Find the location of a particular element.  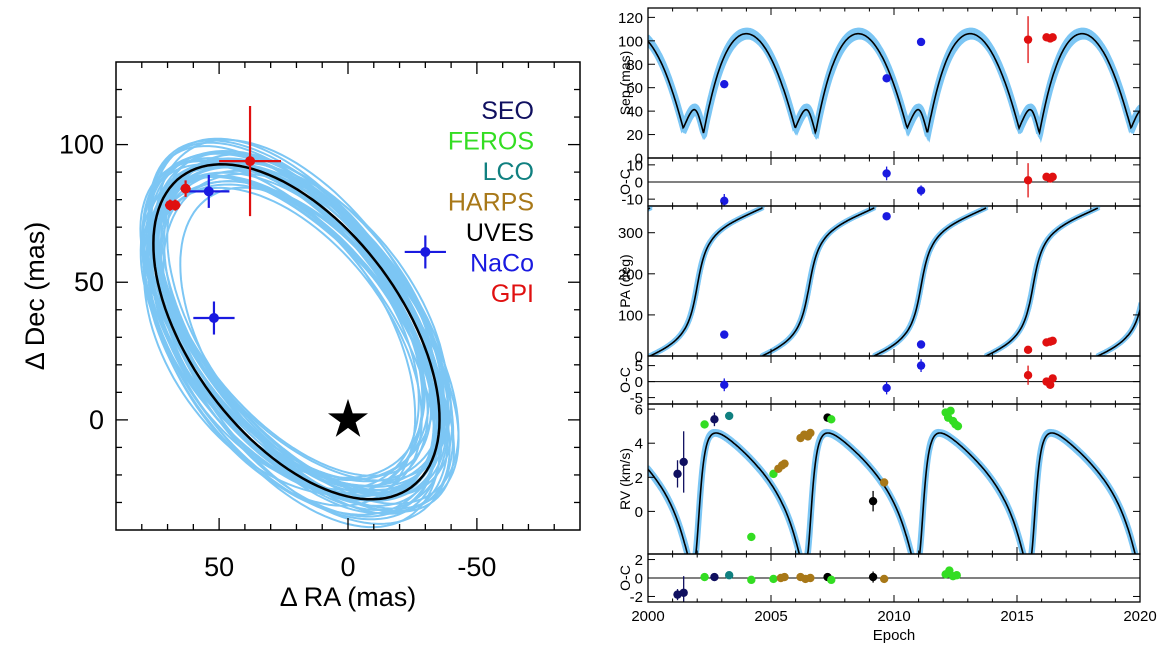

rv-point-uves is located at coordinates (873, 501).